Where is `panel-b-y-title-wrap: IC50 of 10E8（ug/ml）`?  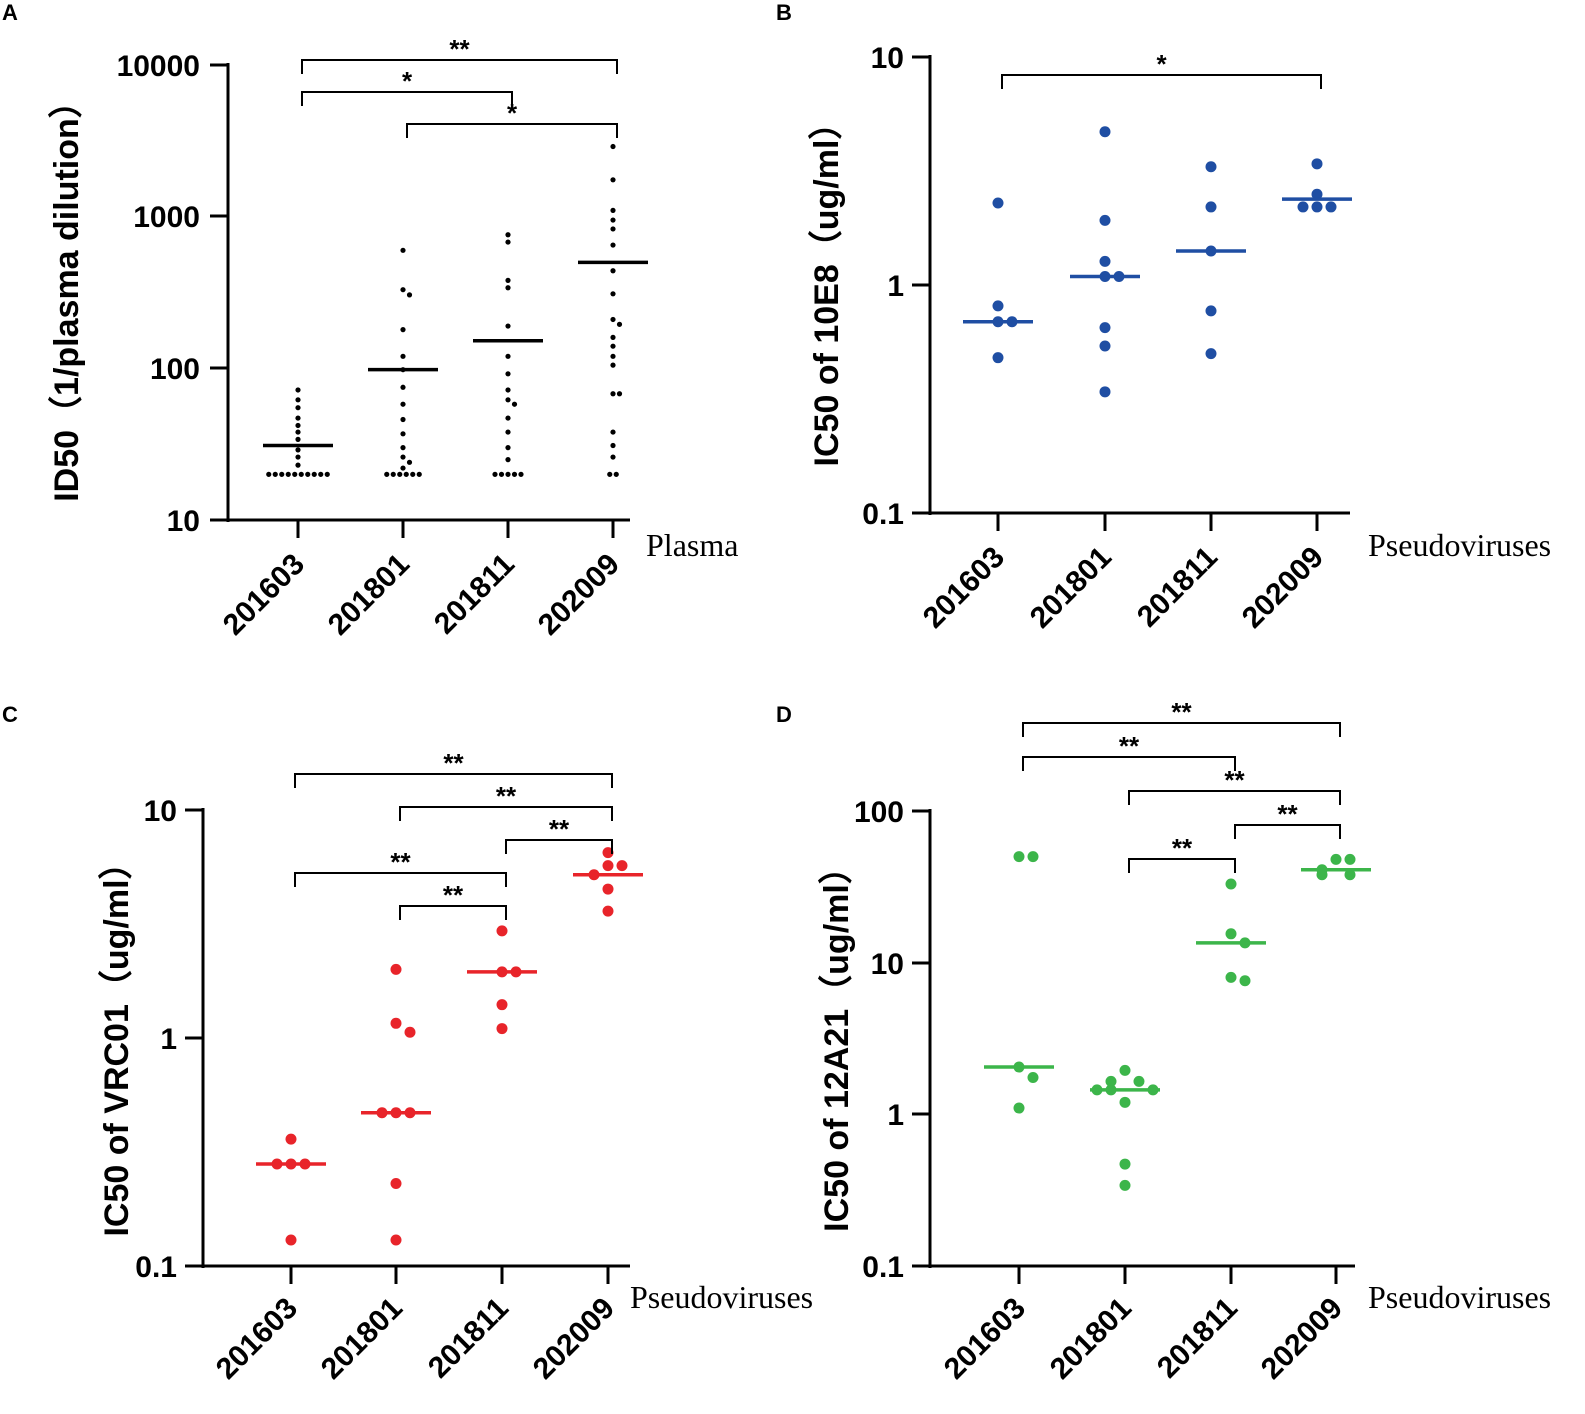
panel-b-y-title-wrap: IC50 of 10E8（ug/ml） is located at coordinates (826, 286).